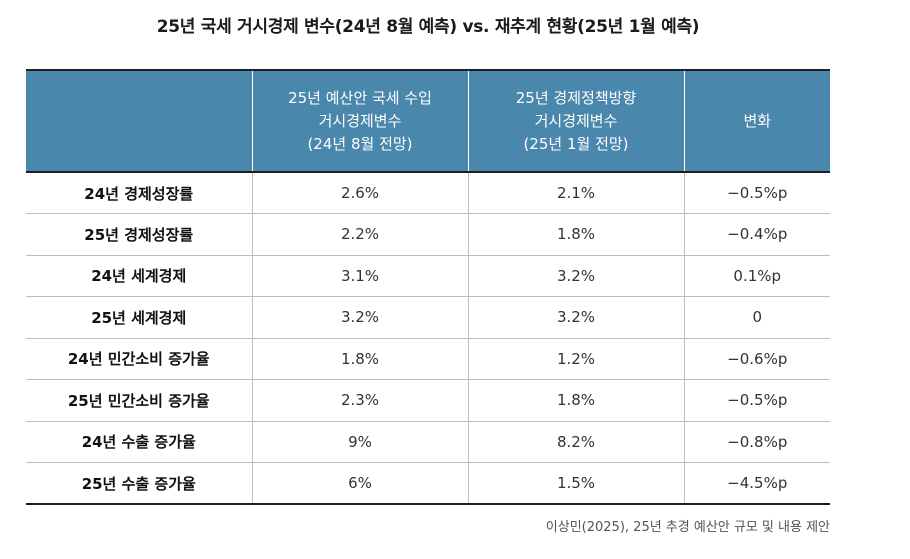  I want to click on aug-value: 2.2%, so click(359, 234).